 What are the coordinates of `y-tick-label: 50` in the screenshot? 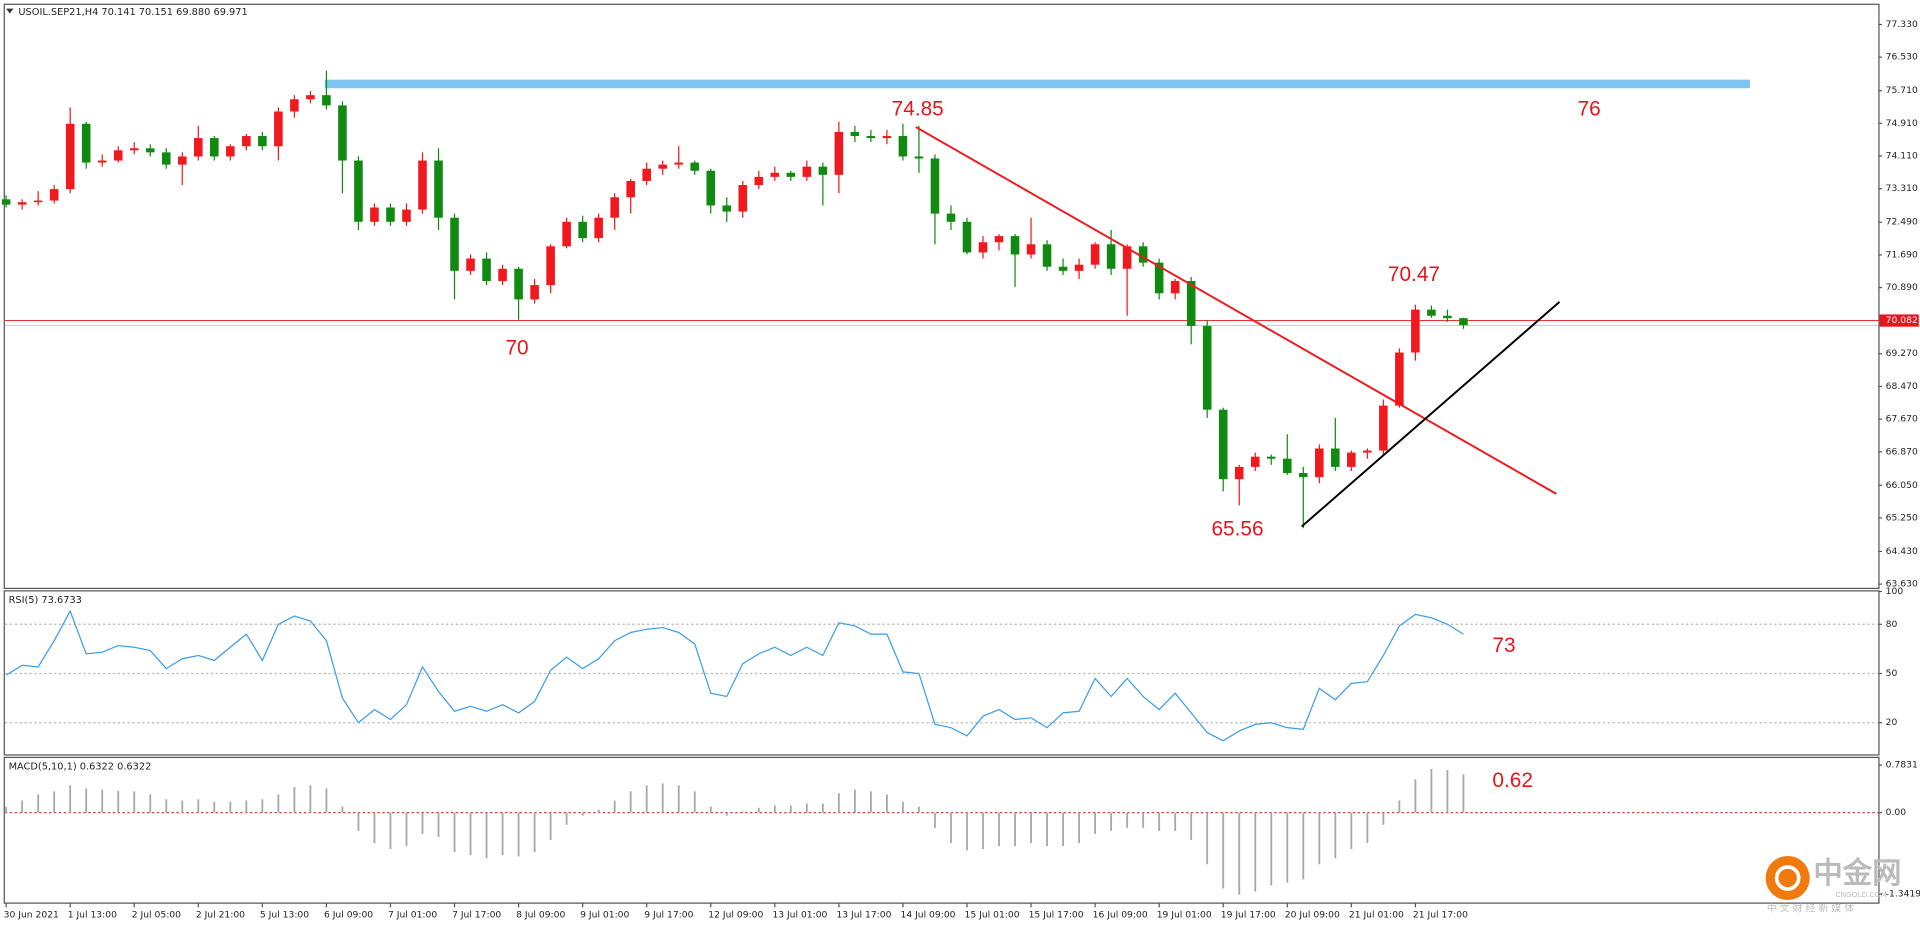 It's located at (1892, 673).